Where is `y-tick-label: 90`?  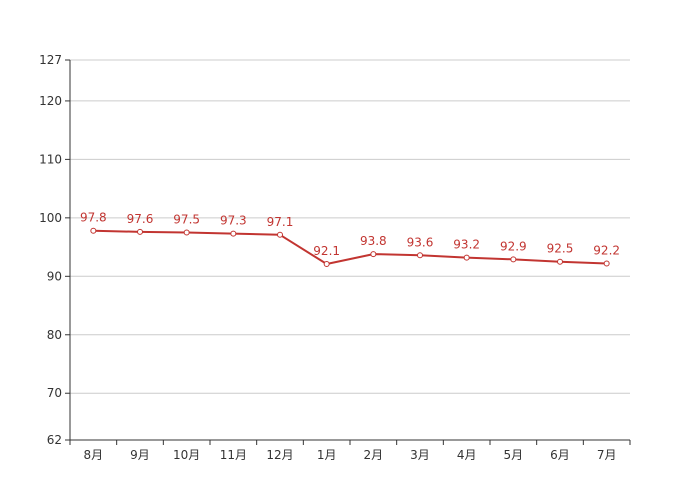 y-tick-label: 90 is located at coordinates (54, 276).